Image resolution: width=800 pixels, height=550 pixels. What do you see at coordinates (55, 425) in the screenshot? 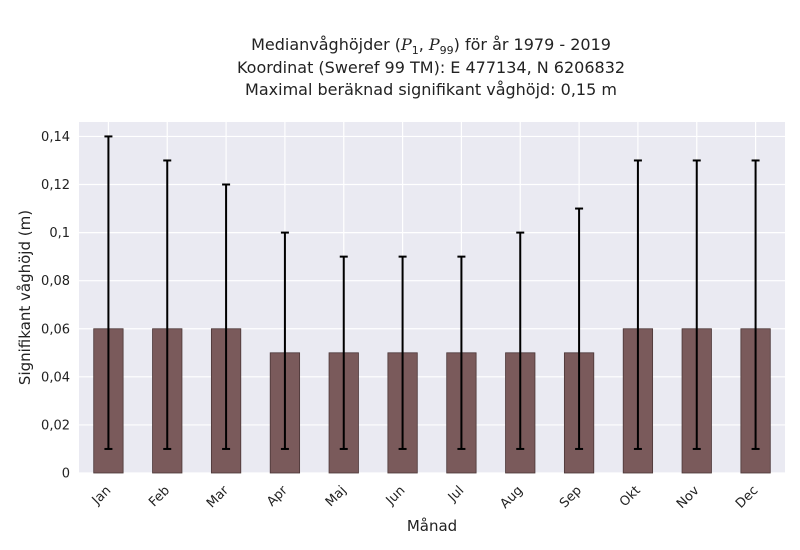
I see `y-tick-label: 0,02` at bounding box center [55, 425].